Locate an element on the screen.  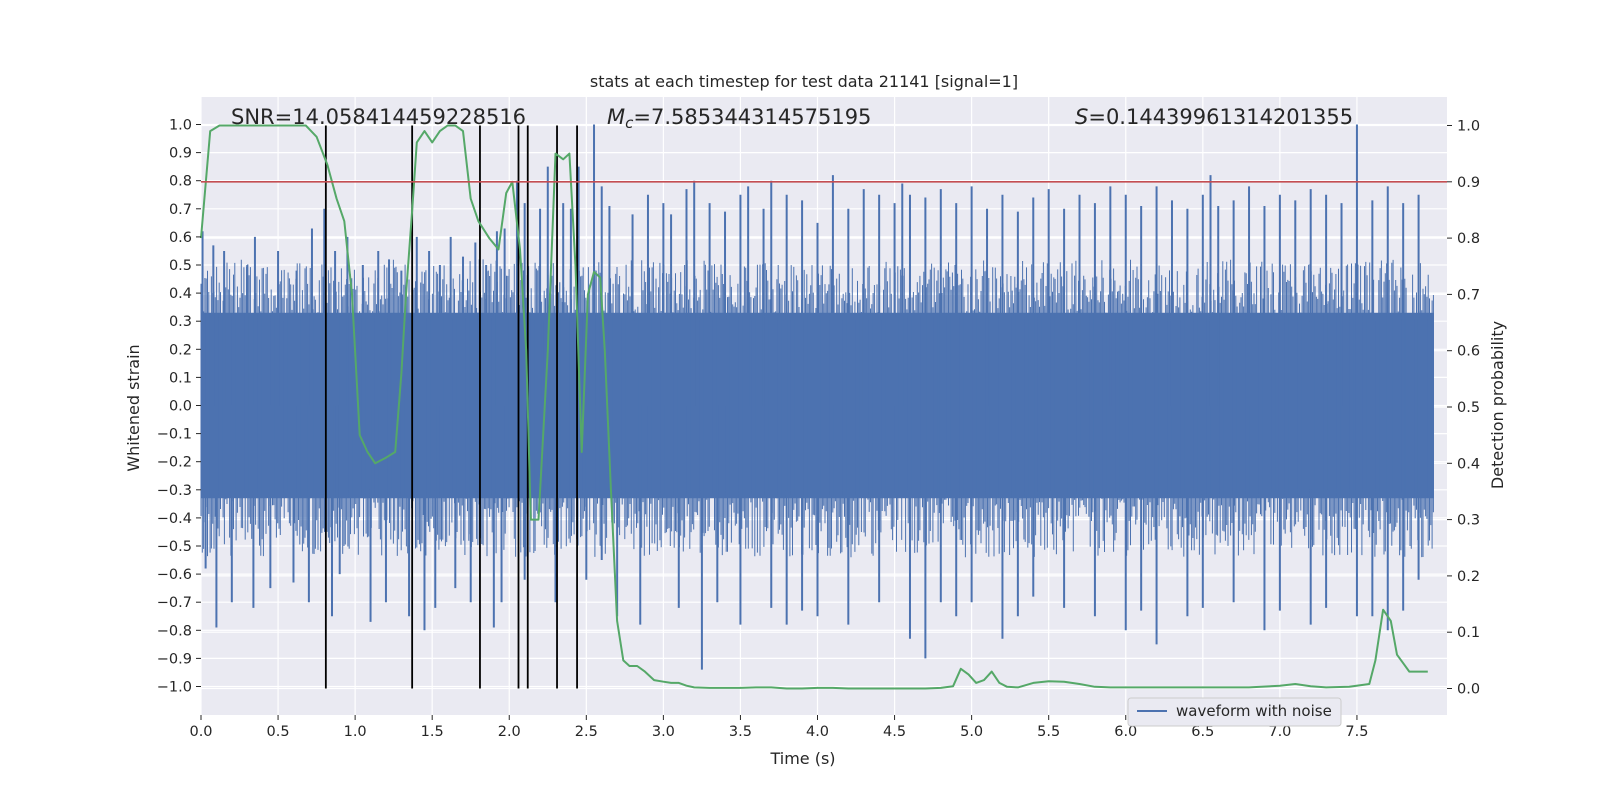
y-tick-label: 0.5 is located at coordinates (180, 266).